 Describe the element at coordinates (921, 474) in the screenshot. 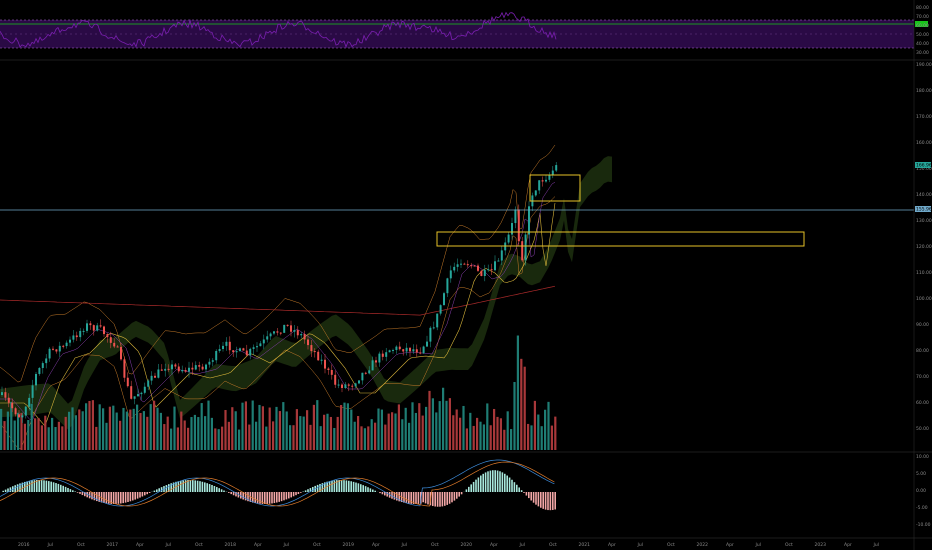

I see `macd-tick: 5.00` at that location.